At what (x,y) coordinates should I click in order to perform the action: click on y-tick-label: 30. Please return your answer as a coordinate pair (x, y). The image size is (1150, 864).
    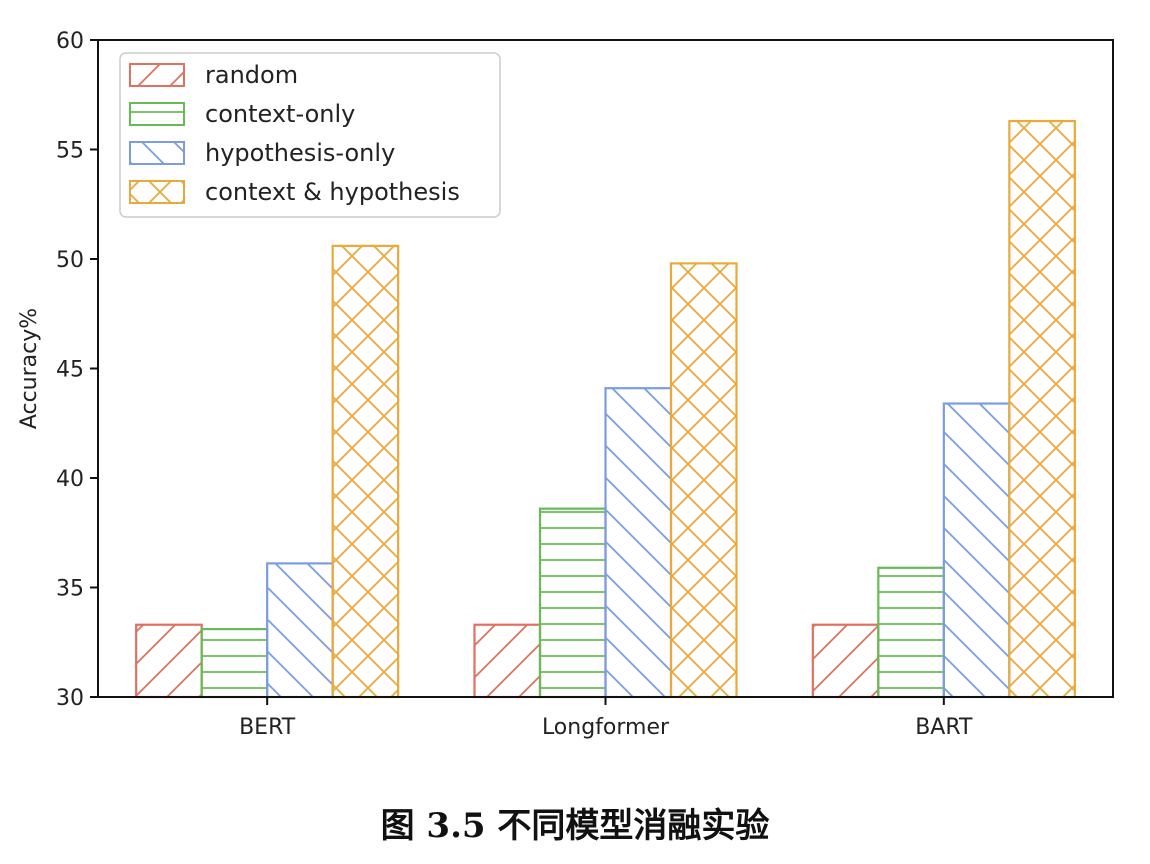
    Looking at the image, I should click on (70, 698).